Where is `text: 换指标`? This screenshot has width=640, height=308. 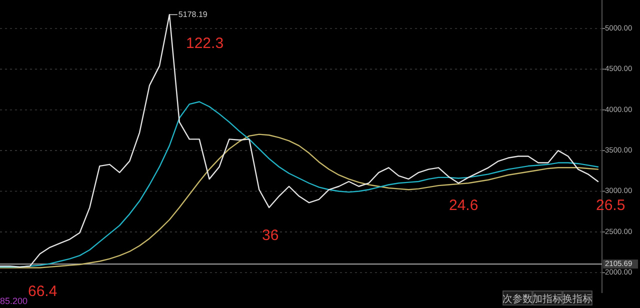
text: 换指标 is located at coordinates (577, 299).